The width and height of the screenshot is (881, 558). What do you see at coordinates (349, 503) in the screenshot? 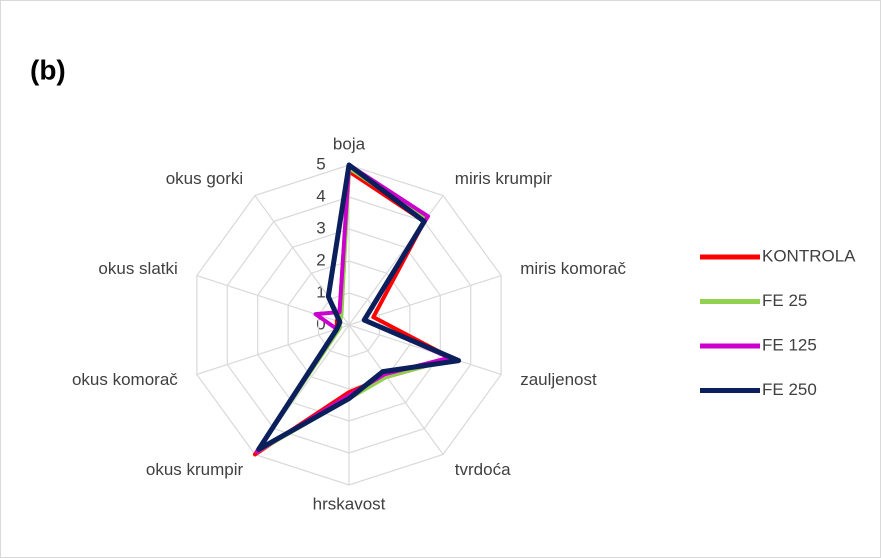
I see `axis-label: hrskavost` at bounding box center [349, 503].